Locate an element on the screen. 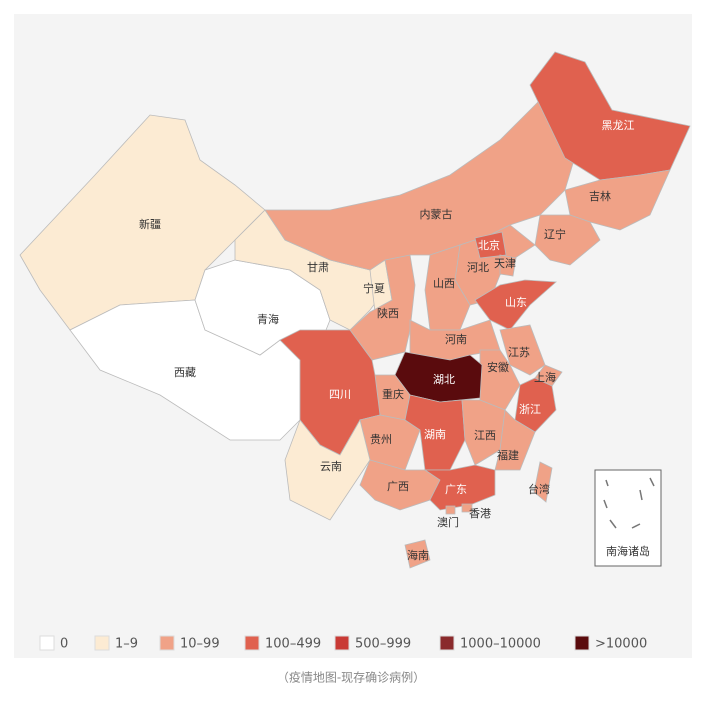 This screenshot has width=702, height=701. region-label: 新疆 is located at coordinates (150, 224).